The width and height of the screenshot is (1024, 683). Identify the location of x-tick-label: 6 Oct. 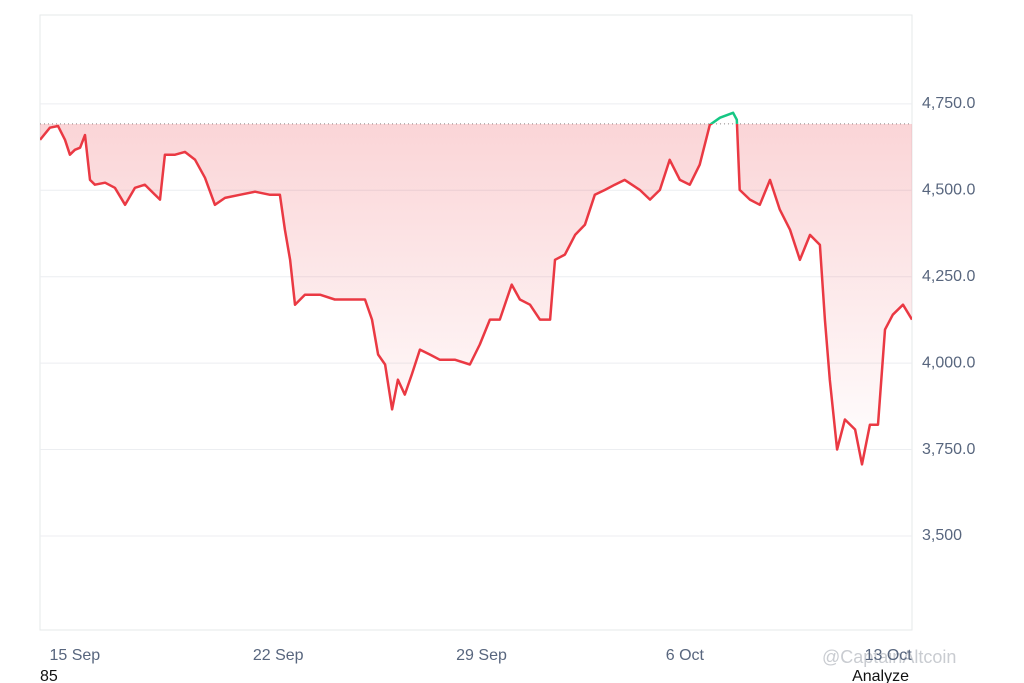
(685, 655).